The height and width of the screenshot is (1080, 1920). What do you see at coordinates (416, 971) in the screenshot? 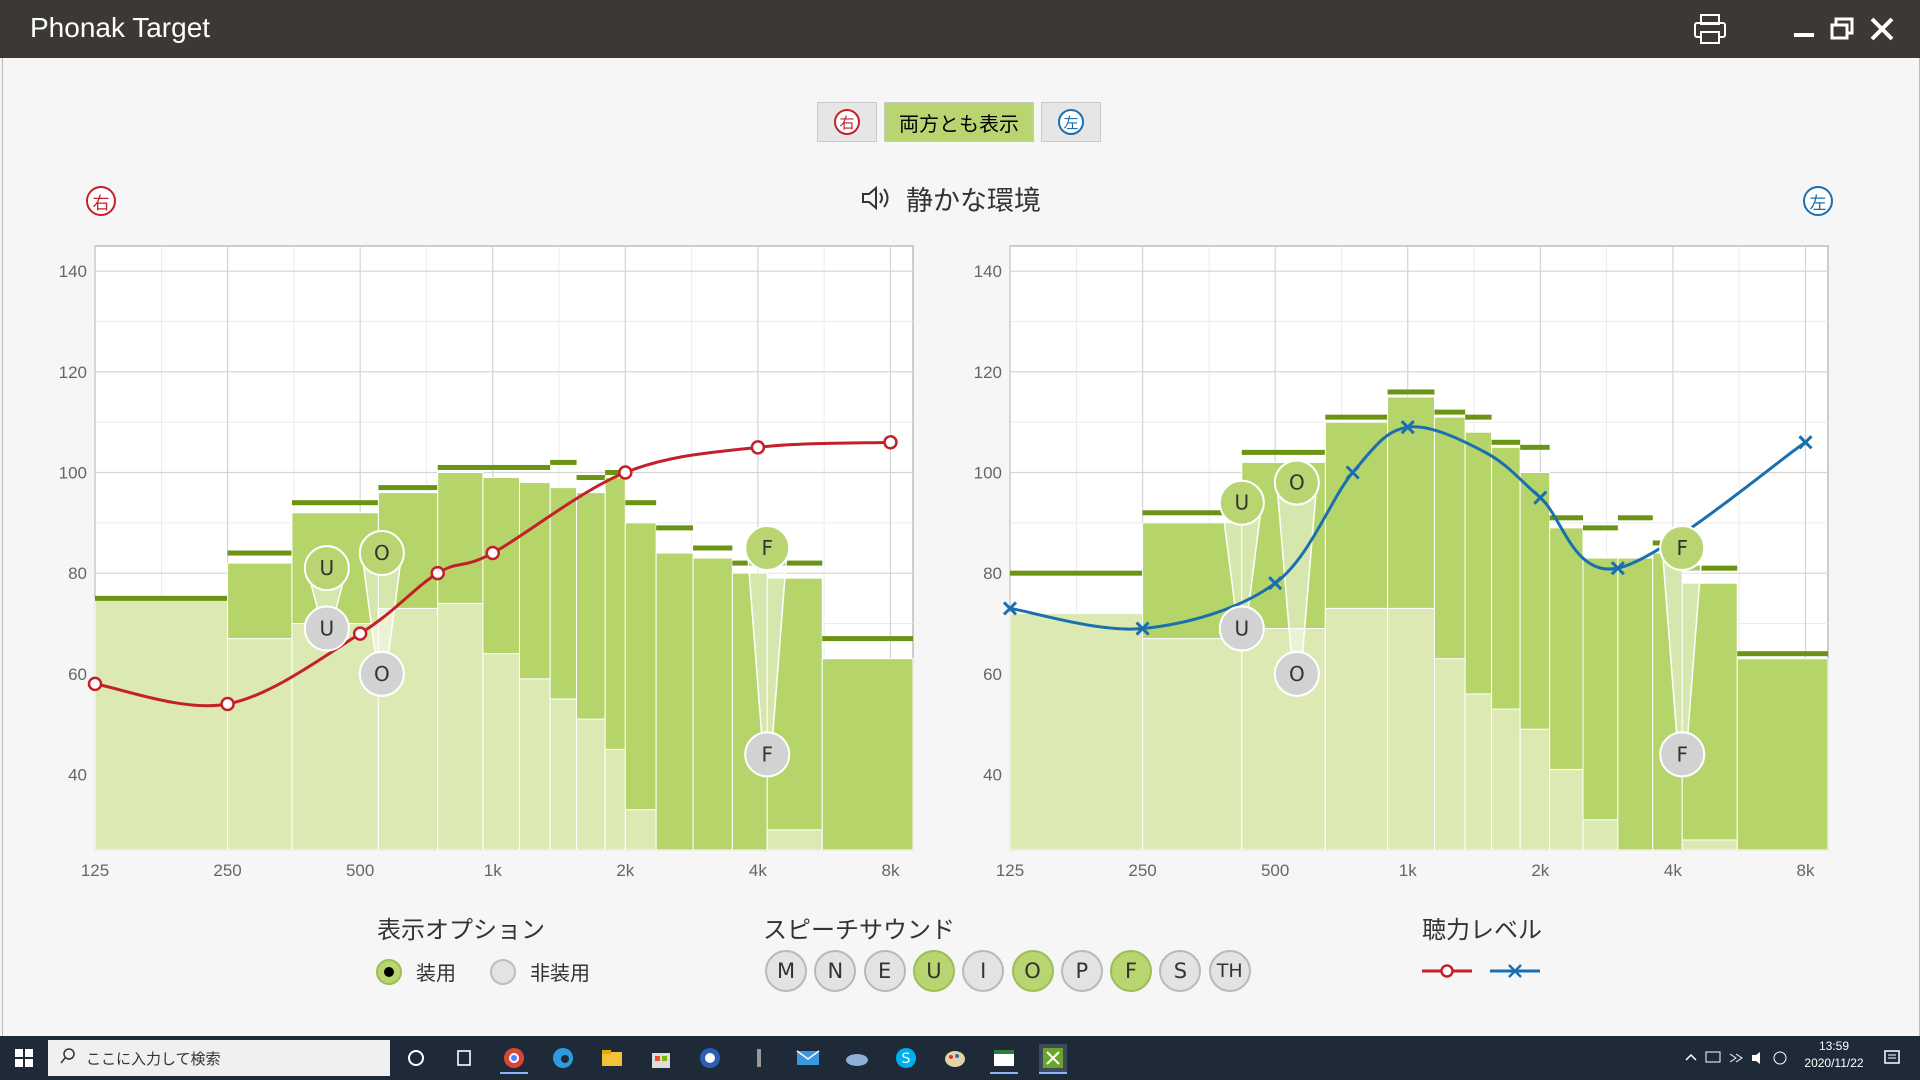
I see `aided-option: 装用` at bounding box center [416, 971].